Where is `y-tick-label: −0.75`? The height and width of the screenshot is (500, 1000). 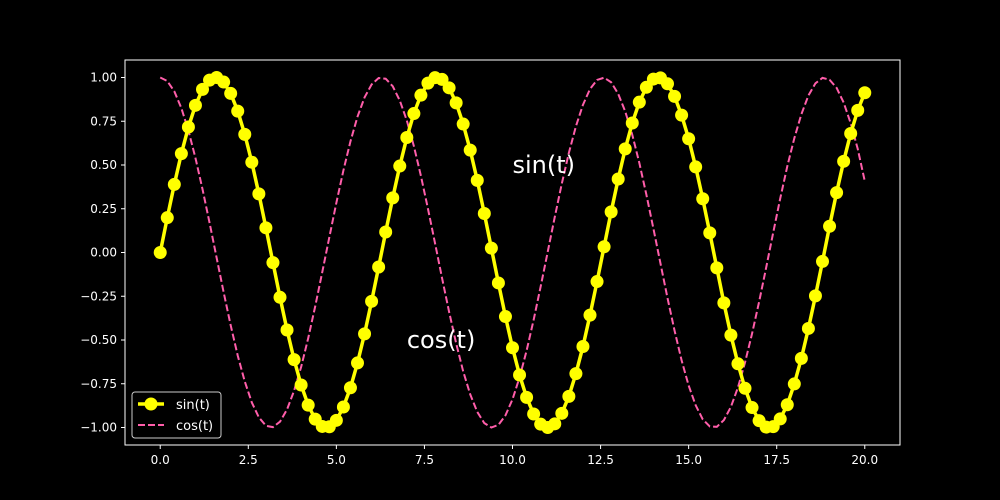 y-tick-label: −0.75 is located at coordinates (98, 384).